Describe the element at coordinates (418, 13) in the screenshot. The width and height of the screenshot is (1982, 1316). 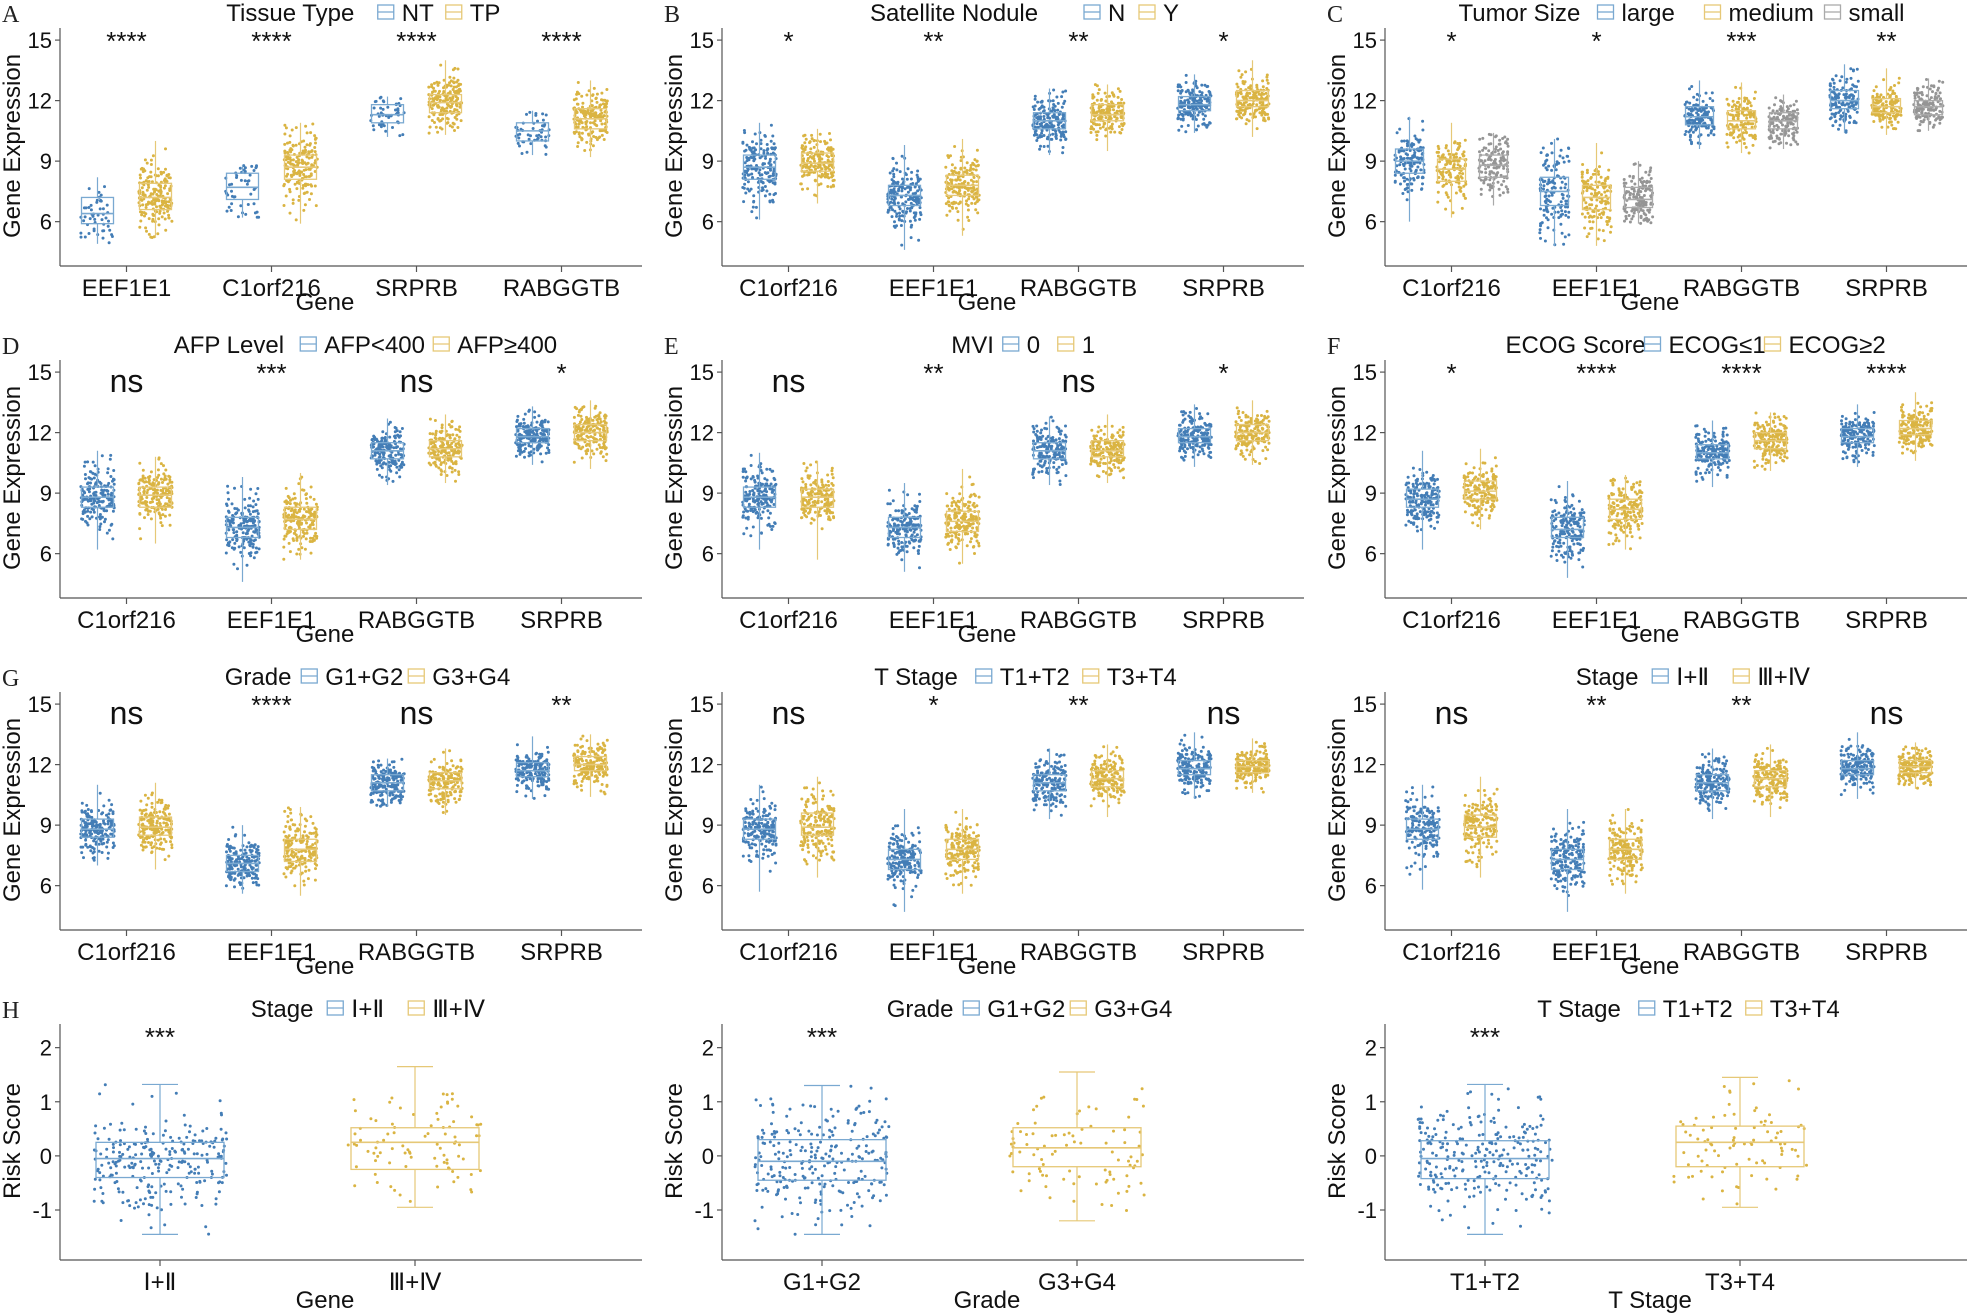
I see `legend-label: NT` at that location.